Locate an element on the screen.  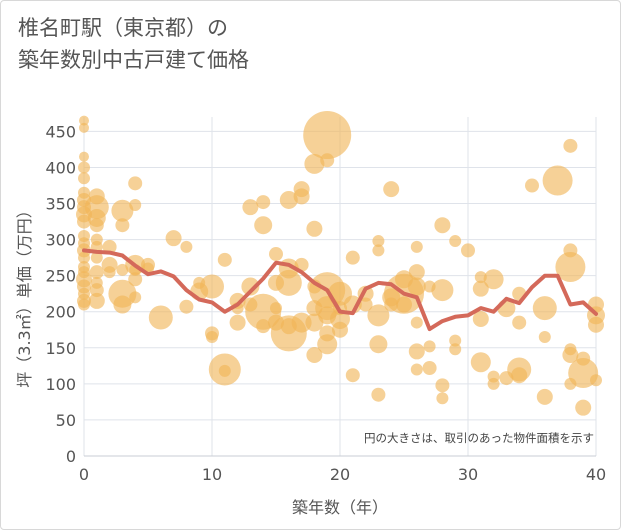
x-tick-label: 10 is located at coordinates (212, 474).